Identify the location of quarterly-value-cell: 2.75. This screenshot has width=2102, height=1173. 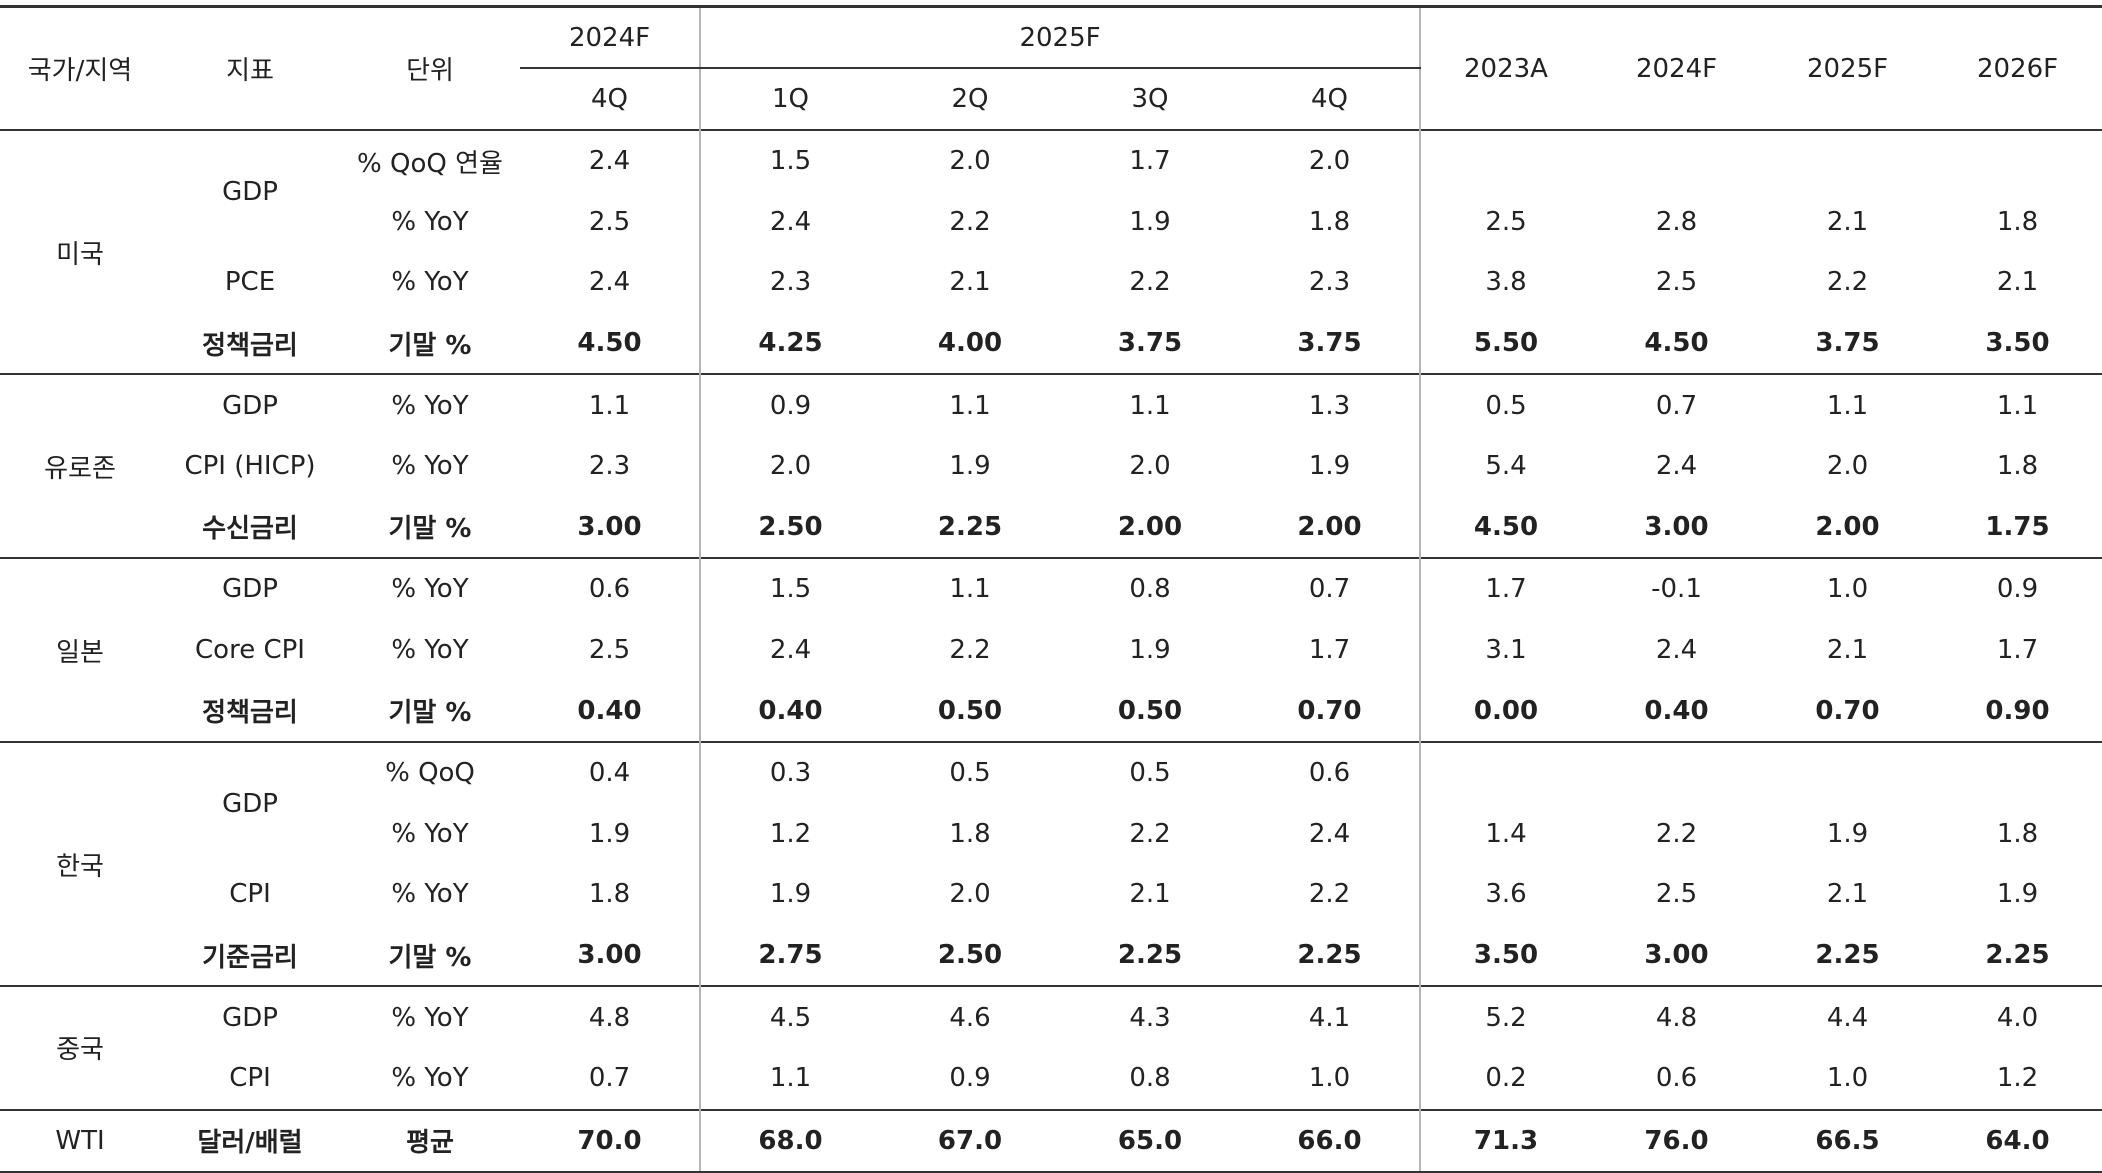
(789, 955).